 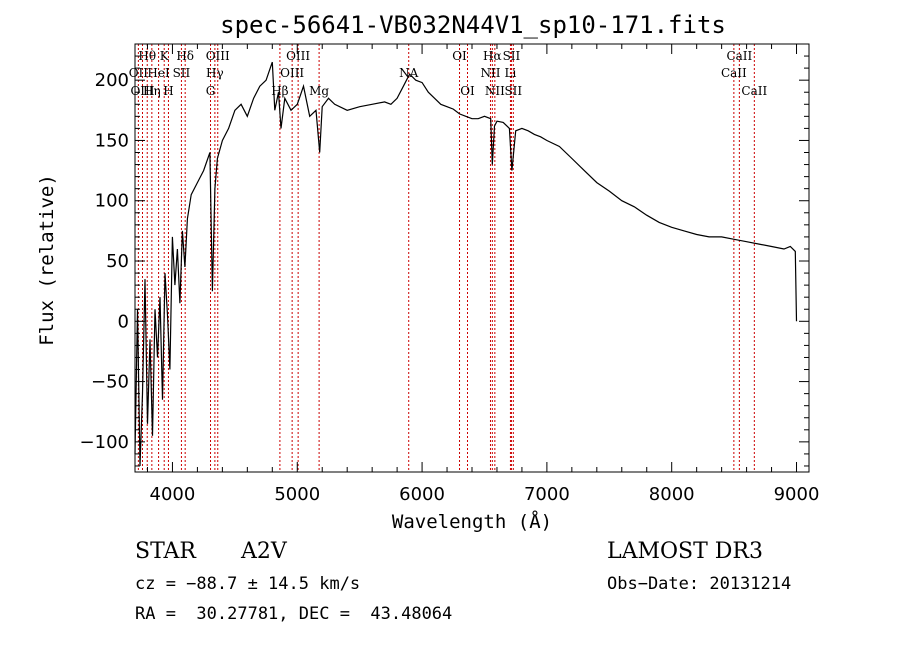 I want to click on emission-line-label: NA, so click(x=409, y=73).